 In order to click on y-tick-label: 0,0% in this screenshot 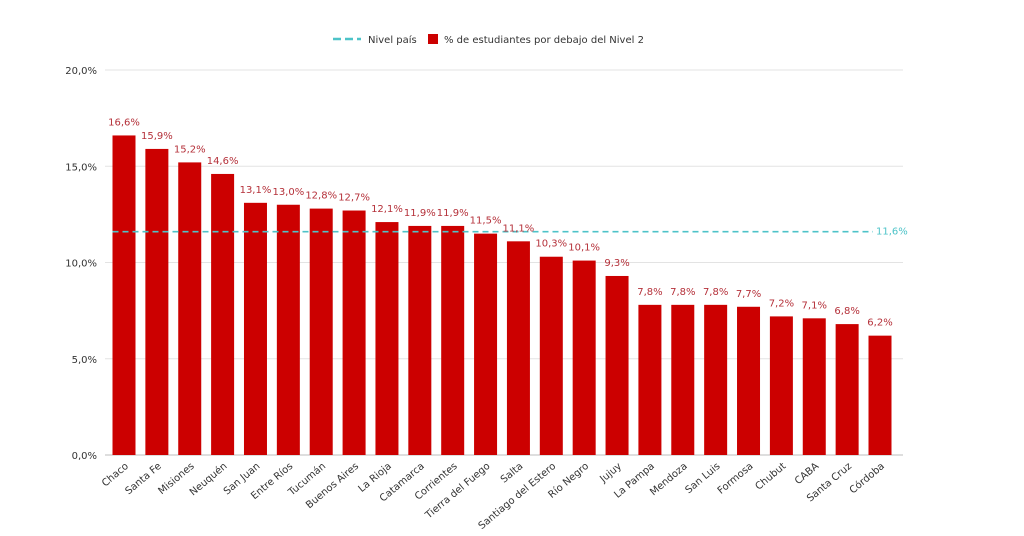, I will do `click(84, 456)`.